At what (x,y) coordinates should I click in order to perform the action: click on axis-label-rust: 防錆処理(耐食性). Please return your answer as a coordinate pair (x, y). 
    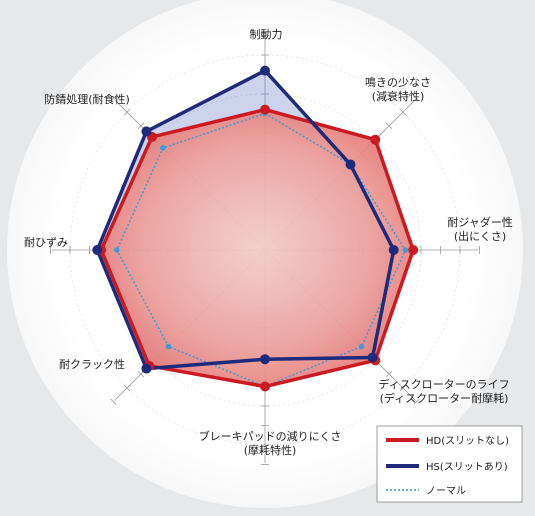
    Looking at the image, I should click on (87, 99).